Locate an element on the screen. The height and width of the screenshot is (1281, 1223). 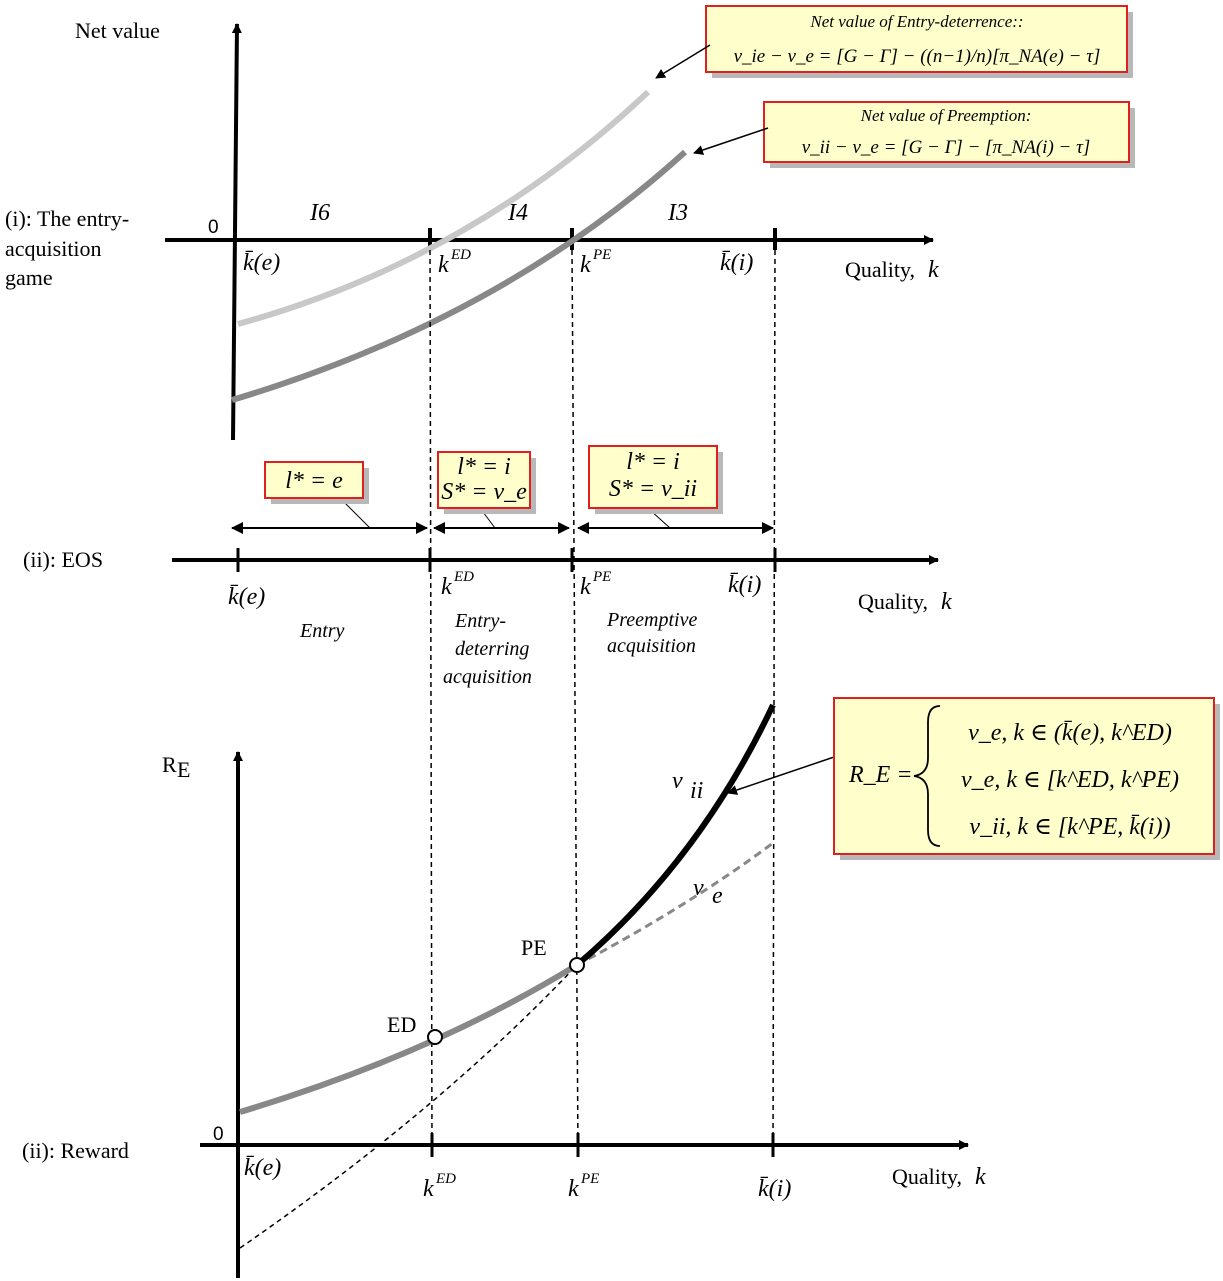
reward-row-3: v_ii, k ∈ [k^PE, k̄(i)) is located at coordinates (1069, 827).